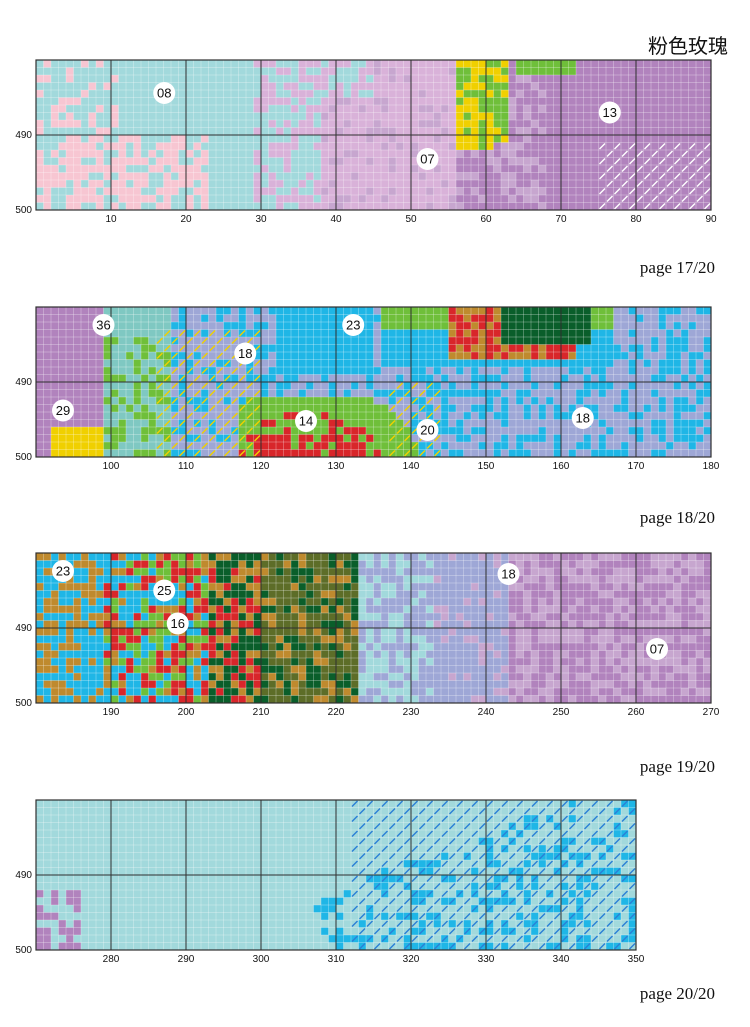  Describe the element at coordinates (486, 219) in the screenshot. I see `x-tick-label: 60` at that location.